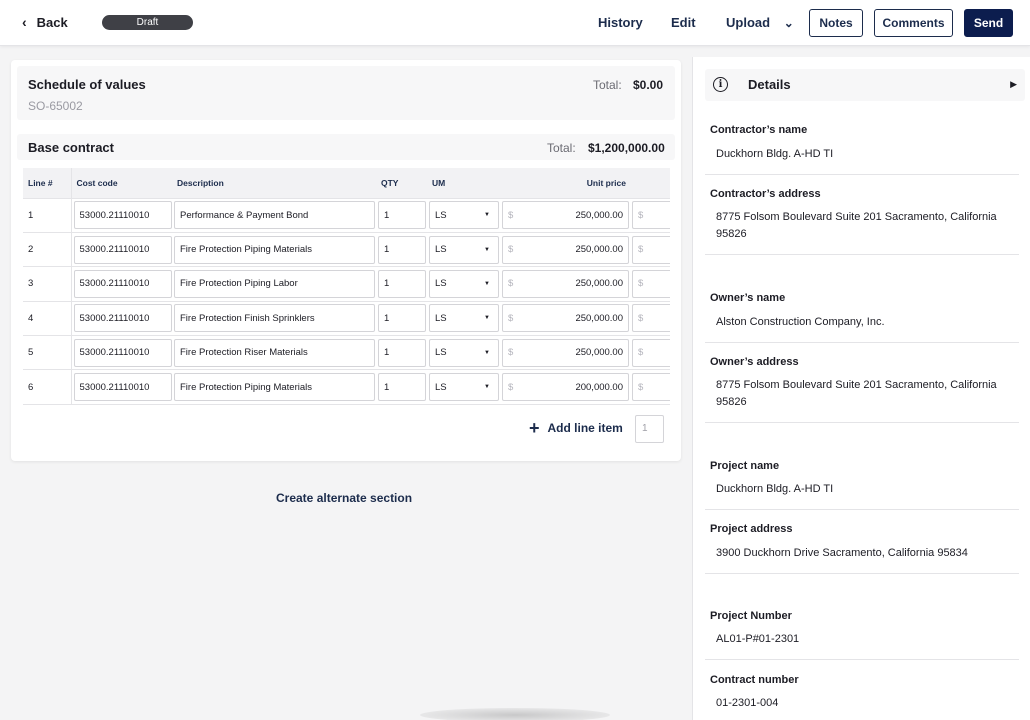 The height and width of the screenshot is (720, 1030). Describe the element at coordinates (683, 22) in the screenshot. I see `edit-link: Edit` at that location.